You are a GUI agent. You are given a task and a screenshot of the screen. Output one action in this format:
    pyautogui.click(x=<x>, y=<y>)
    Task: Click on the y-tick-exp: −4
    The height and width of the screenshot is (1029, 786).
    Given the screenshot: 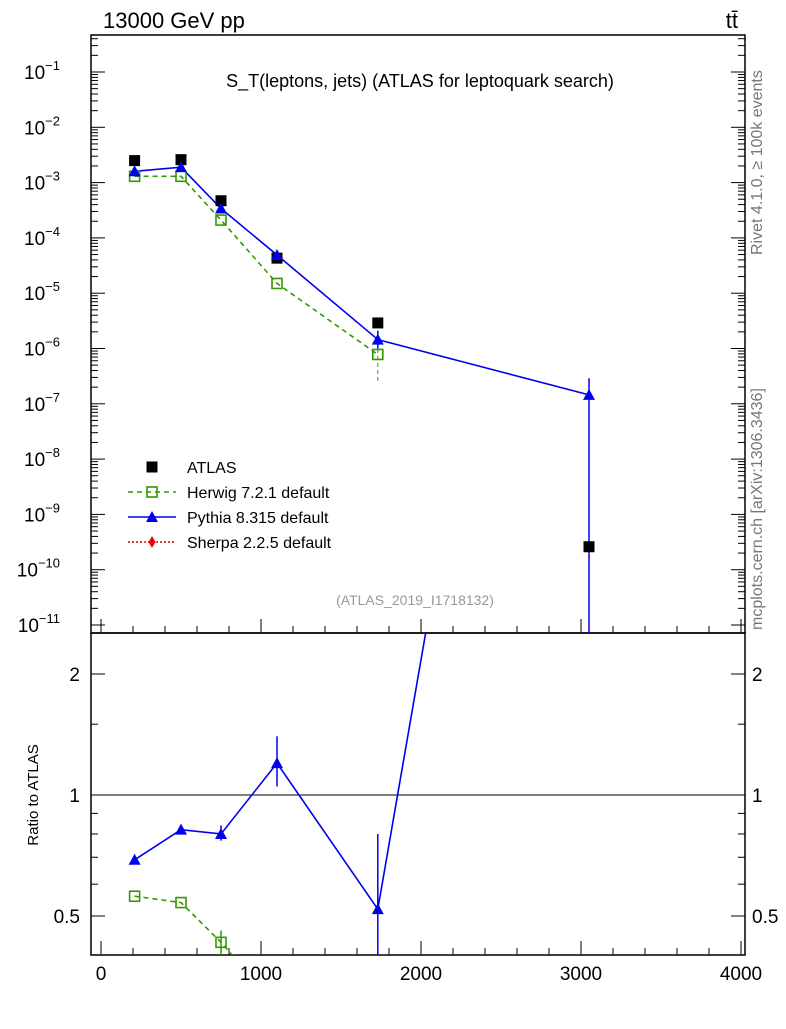 What is the action you would take?
    pyautogui.click(x=52, y=231)
    